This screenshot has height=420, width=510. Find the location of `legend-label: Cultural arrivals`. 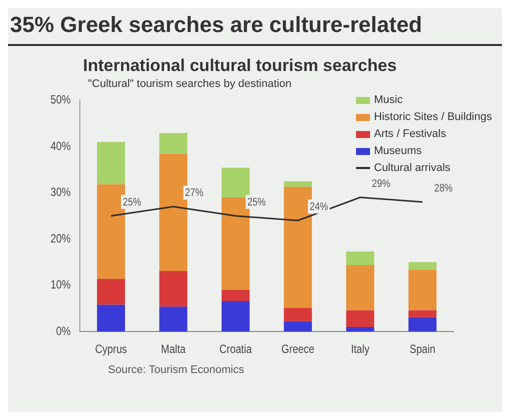

legend-label: Cultural arrivals is located at coordinates (412, 168).